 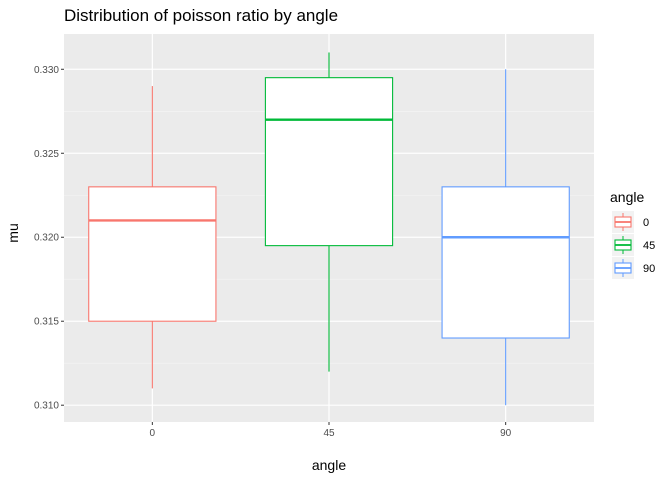 I want to click on y-tick-label: 0.310, so click(x=46, y=406).